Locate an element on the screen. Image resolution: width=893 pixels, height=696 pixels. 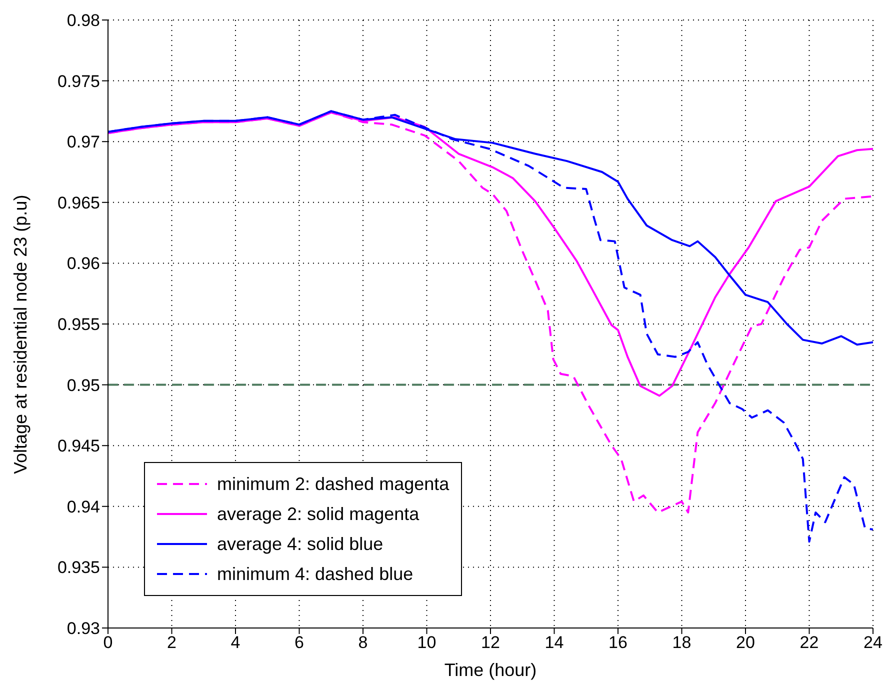
x-tick-label: 8 is located at coordinates (363, 642).